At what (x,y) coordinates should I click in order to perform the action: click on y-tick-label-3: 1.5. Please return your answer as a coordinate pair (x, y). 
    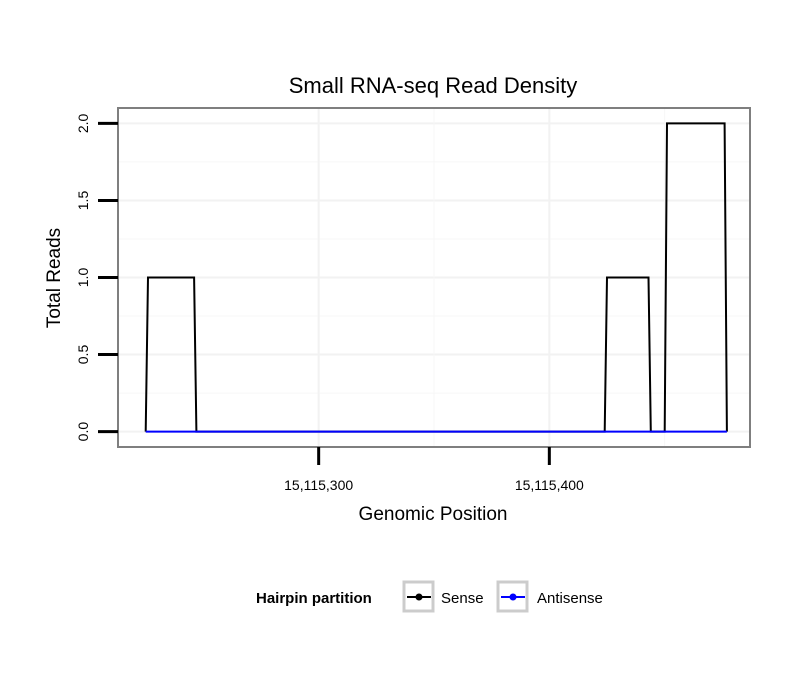
    Looking at the image, I should click on (83, 201).